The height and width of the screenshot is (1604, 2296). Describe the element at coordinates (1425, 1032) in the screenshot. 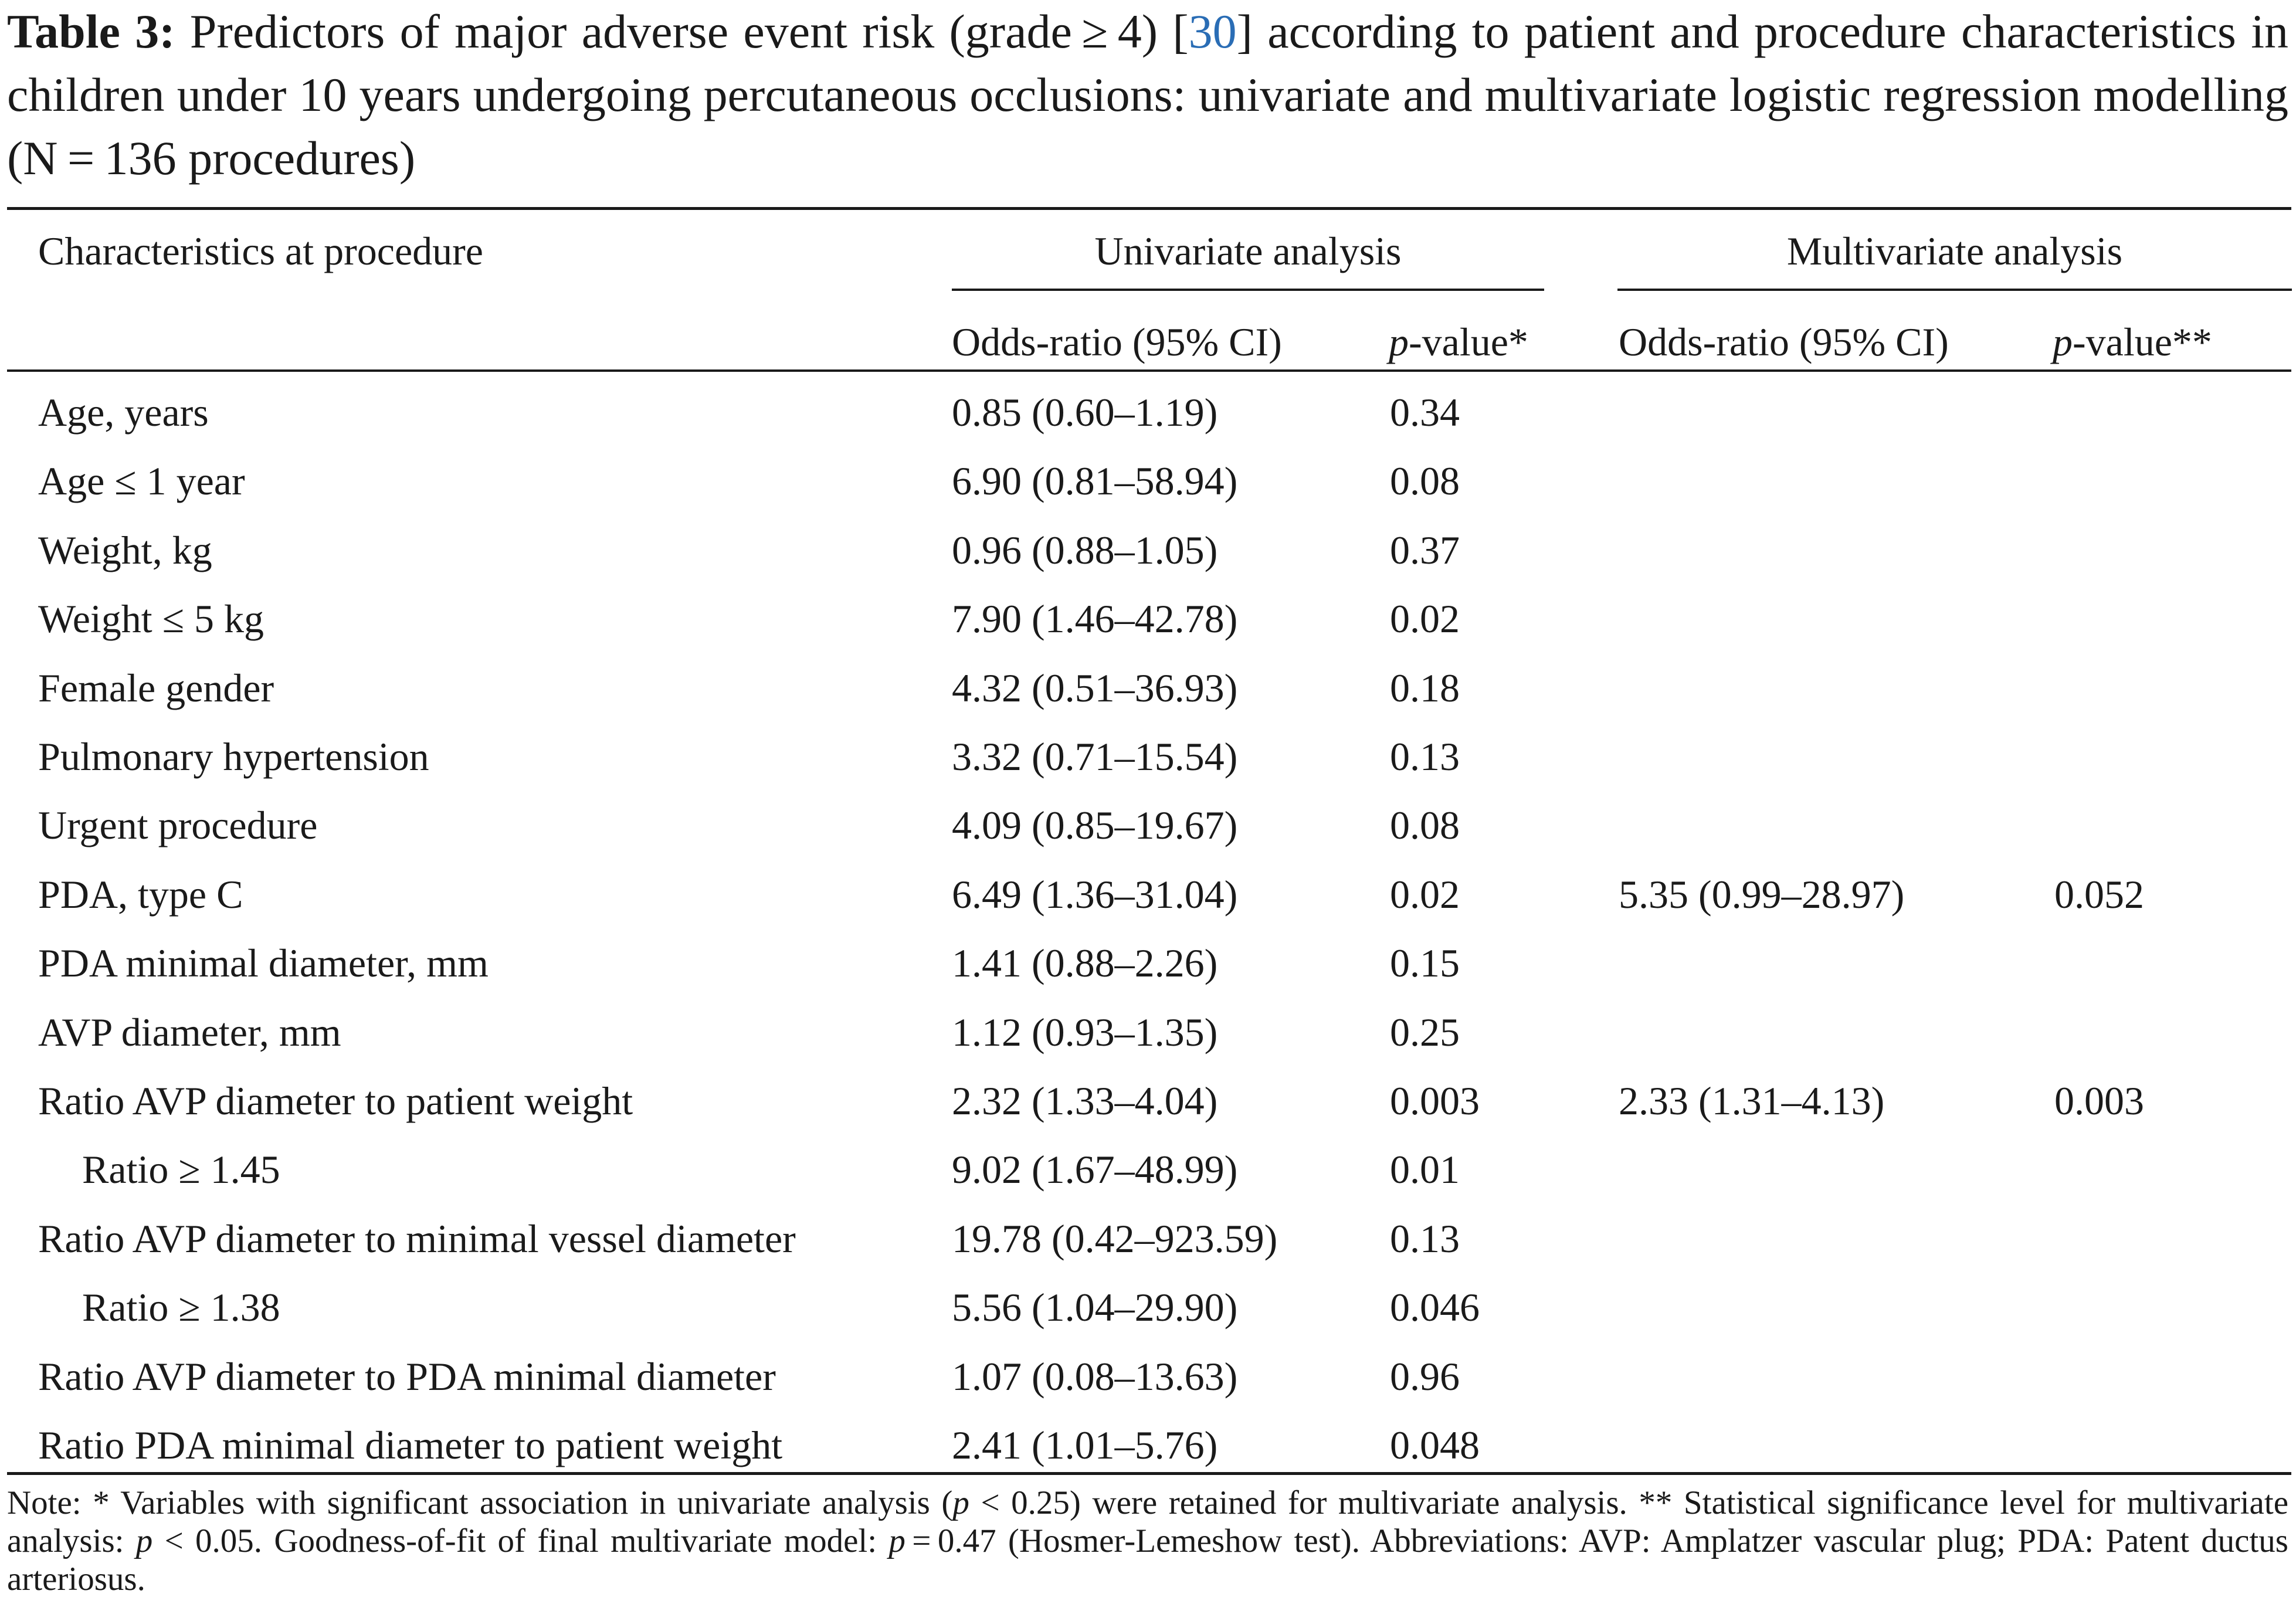

I see `univariate-p-value: 0.25` at that location.